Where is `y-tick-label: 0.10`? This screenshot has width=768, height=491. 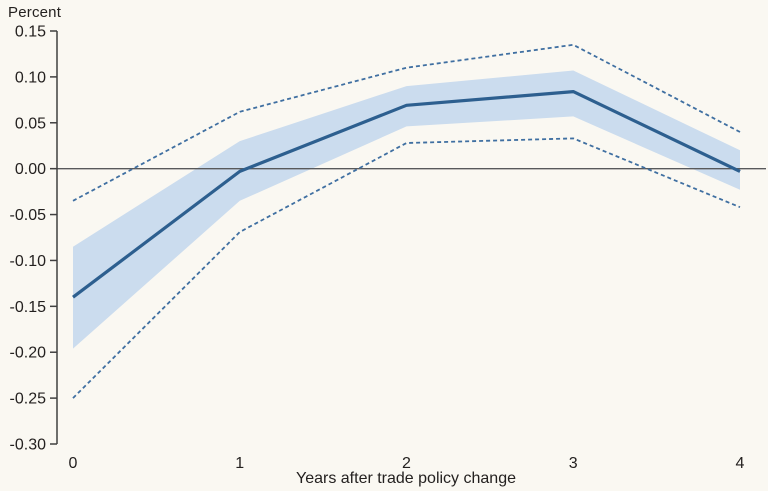
y-tick-label: 0.10 is located at coordinates (30, 77).